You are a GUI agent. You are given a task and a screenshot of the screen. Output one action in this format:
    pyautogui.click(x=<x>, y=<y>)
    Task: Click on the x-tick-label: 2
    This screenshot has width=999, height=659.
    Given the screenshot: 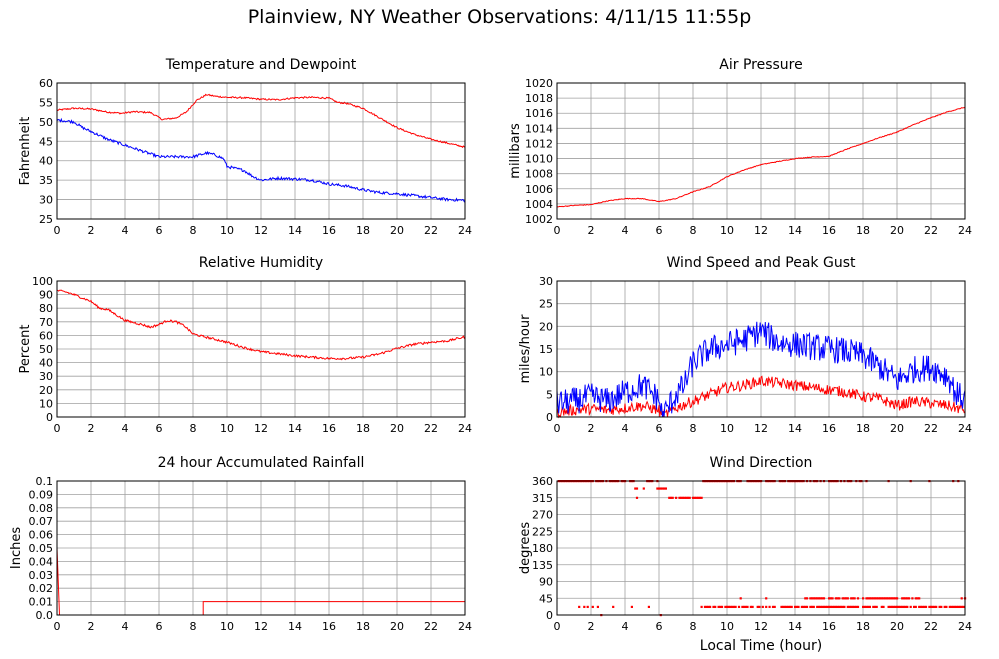 What is the action you would take?
    pyautogui.click(x=591, y=428)
    